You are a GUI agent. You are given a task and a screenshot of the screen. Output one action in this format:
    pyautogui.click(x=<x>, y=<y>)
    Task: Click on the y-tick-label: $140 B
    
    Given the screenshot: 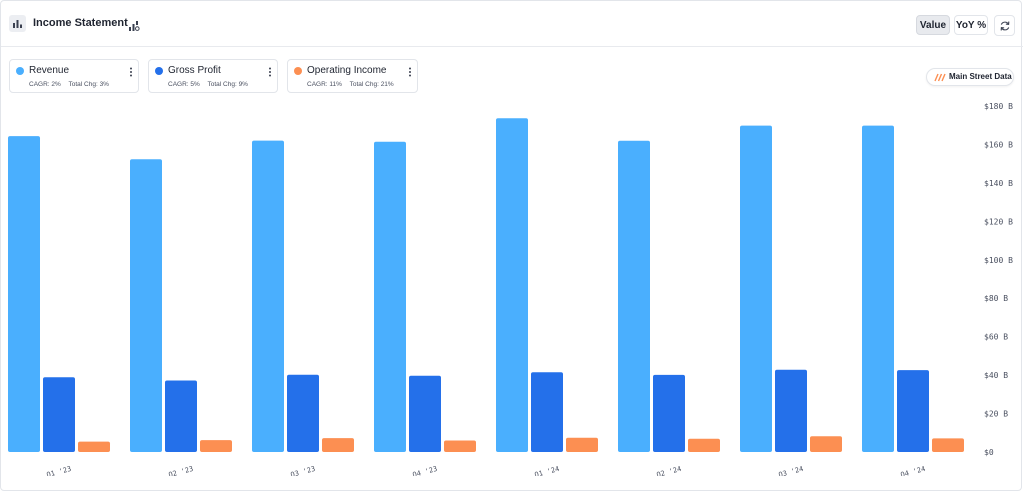 What is the action you would take?
    pyautogui.click(x=998, y=183)
    